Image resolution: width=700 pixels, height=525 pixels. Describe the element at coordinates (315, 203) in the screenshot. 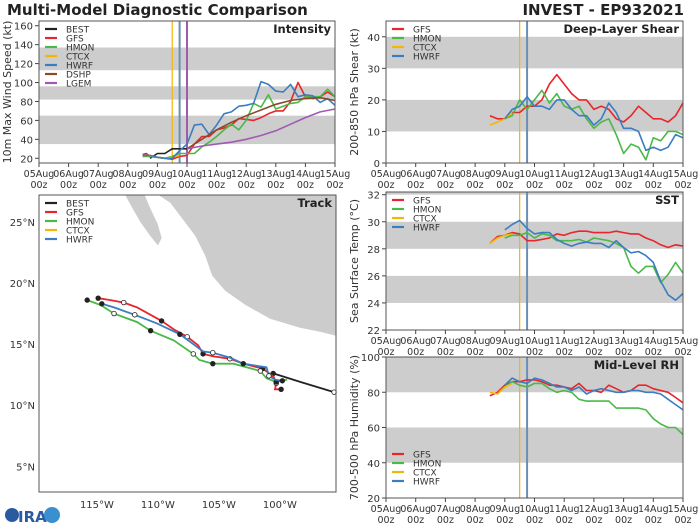

I see `panel-title: Track` at that location.